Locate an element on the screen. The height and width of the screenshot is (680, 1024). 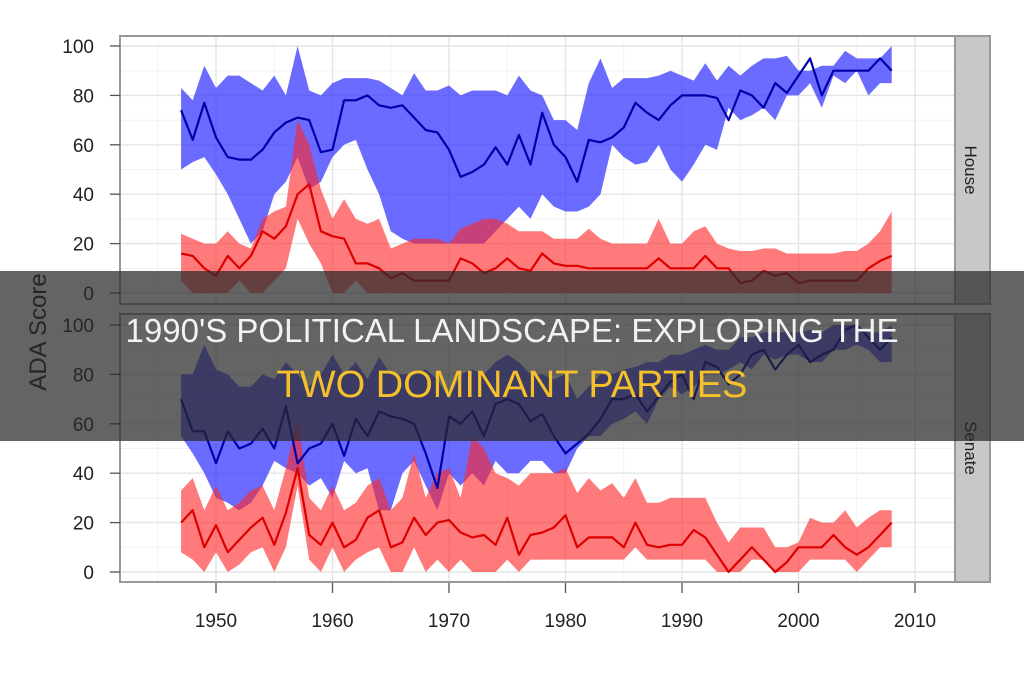
house-strip-label: House is located at coordinates (970, 169).